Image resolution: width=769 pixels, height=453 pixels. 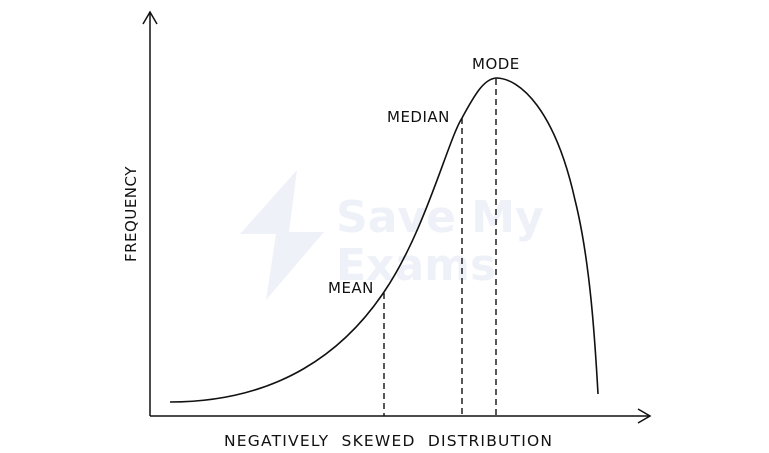 I want to click on y-axis-arrowhead, so click(x=150, y=17).